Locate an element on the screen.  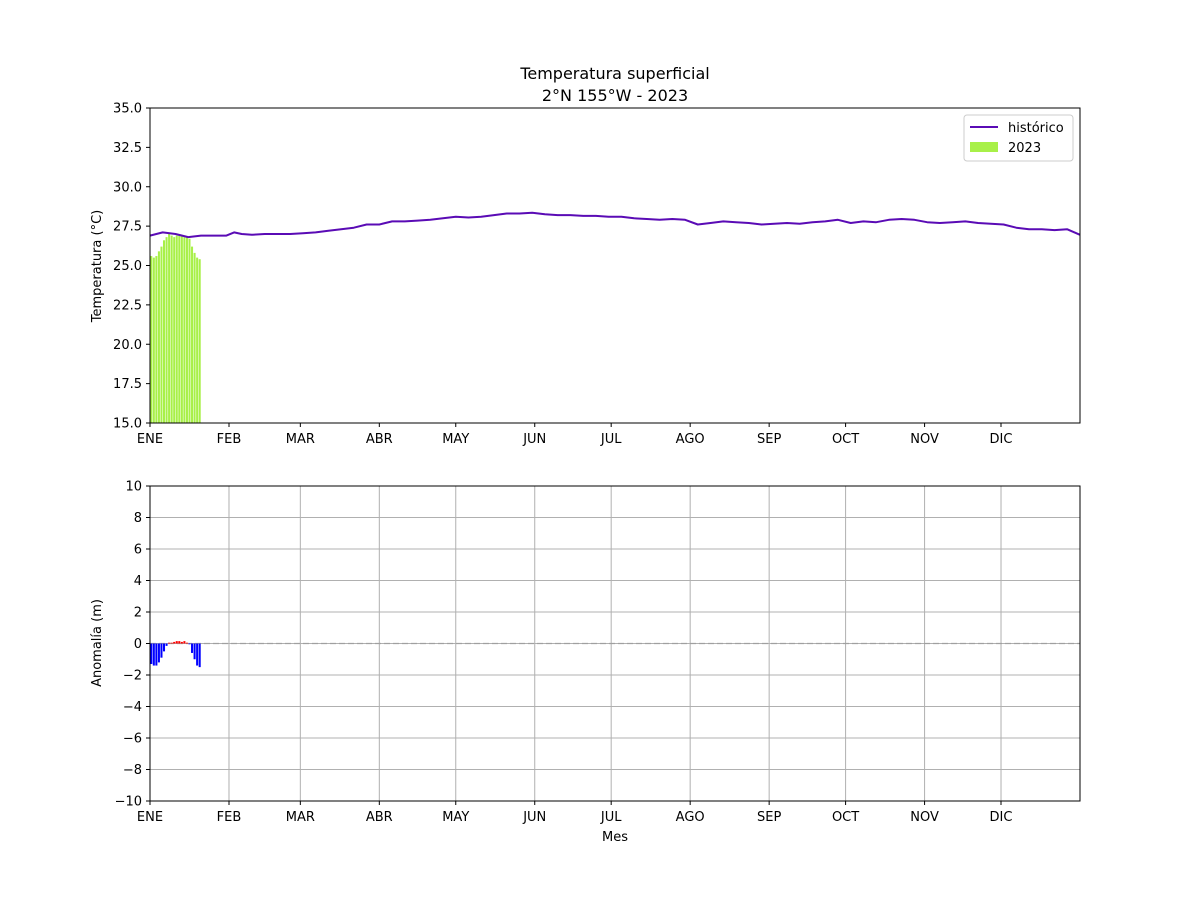
anomaly-y-tick-label: 8 is located at coordinates (138, 518).